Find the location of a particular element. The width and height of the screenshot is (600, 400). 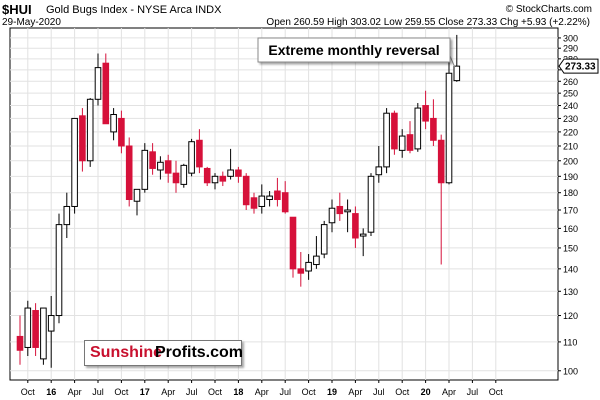

logo-text-sunshine: Sunshine is located at coordinates (126, 352).